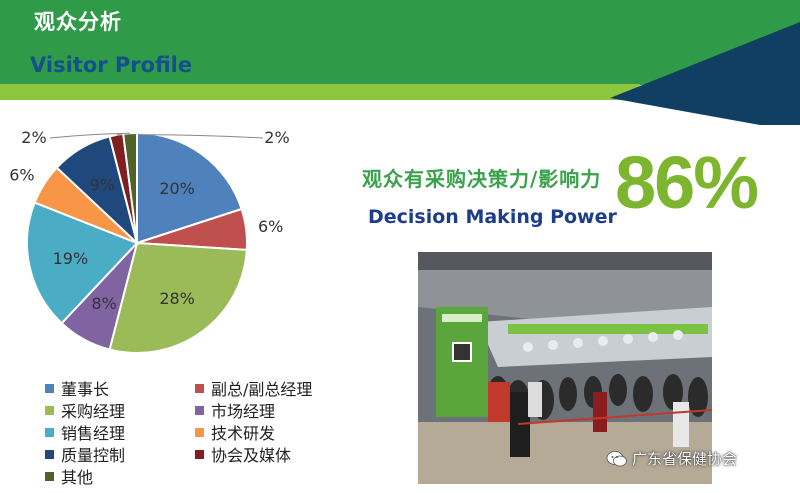 This screenshot has height=493, width=800. I want to click on decision-power-percent: 86%, so click(687, 182).